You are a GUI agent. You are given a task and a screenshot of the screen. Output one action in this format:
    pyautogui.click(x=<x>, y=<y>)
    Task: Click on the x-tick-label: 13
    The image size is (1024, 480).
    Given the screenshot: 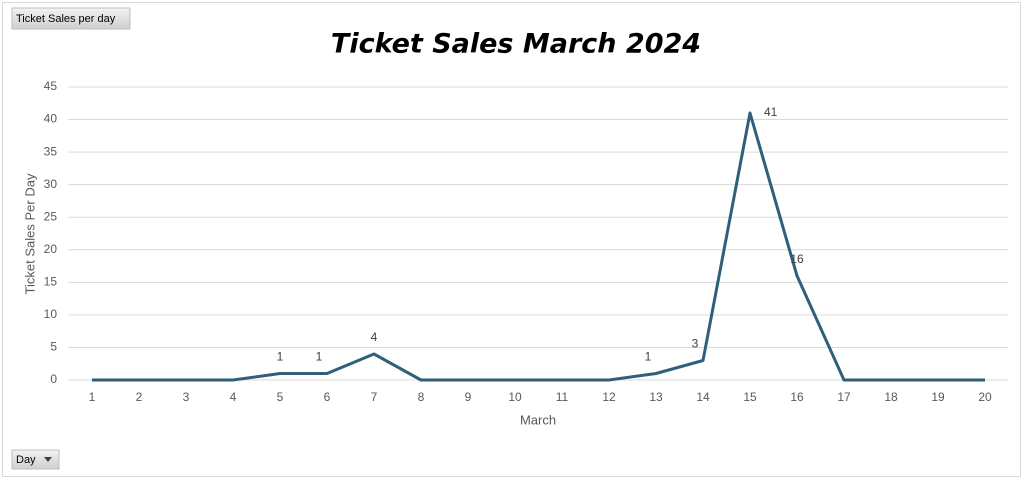 What is the action you would take?
    pyautogui.click(x=656, y=397)
    